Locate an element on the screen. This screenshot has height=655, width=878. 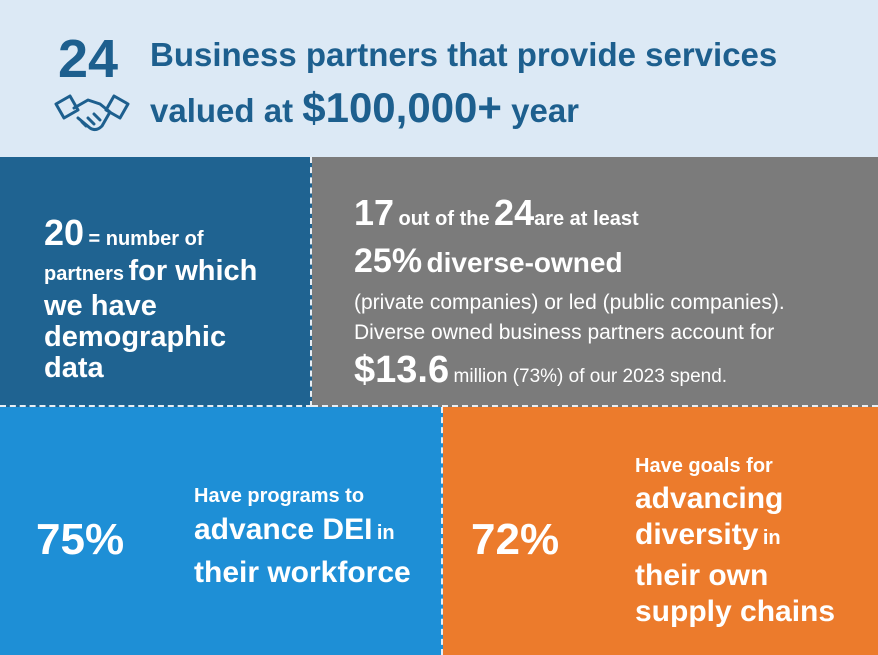
line: Have programs to is located at coordinates (279, 496).